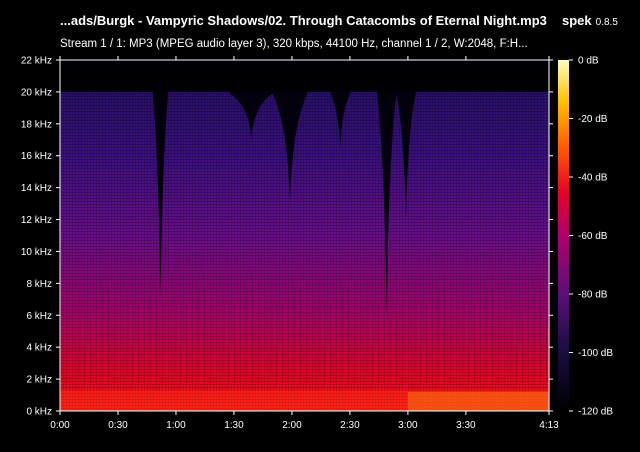  What do you see at coordinates (234, 425) in the screenshot?
I see `x-tick-label: 1:30` at bounding box center [234, 425].